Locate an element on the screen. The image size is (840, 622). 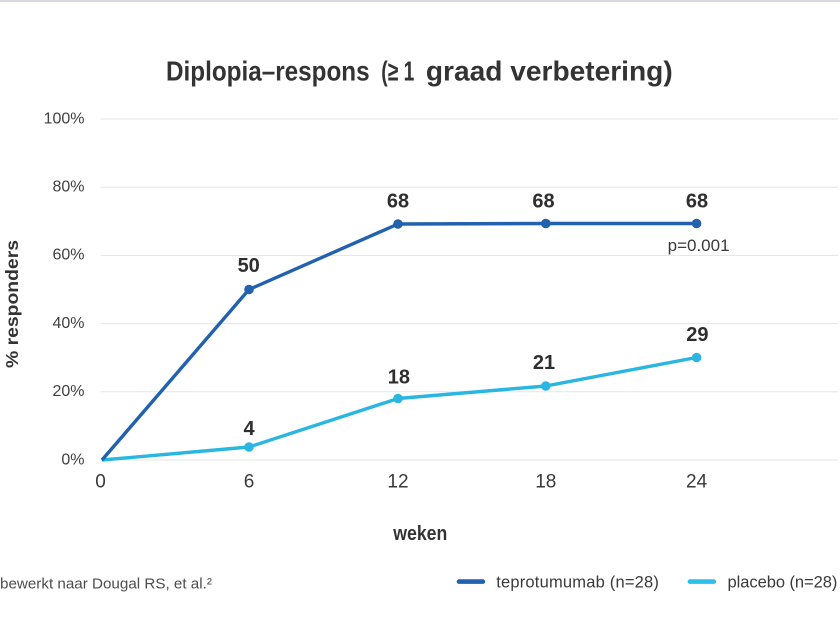
svg-text: 21 is located at coordinates (544, 363).